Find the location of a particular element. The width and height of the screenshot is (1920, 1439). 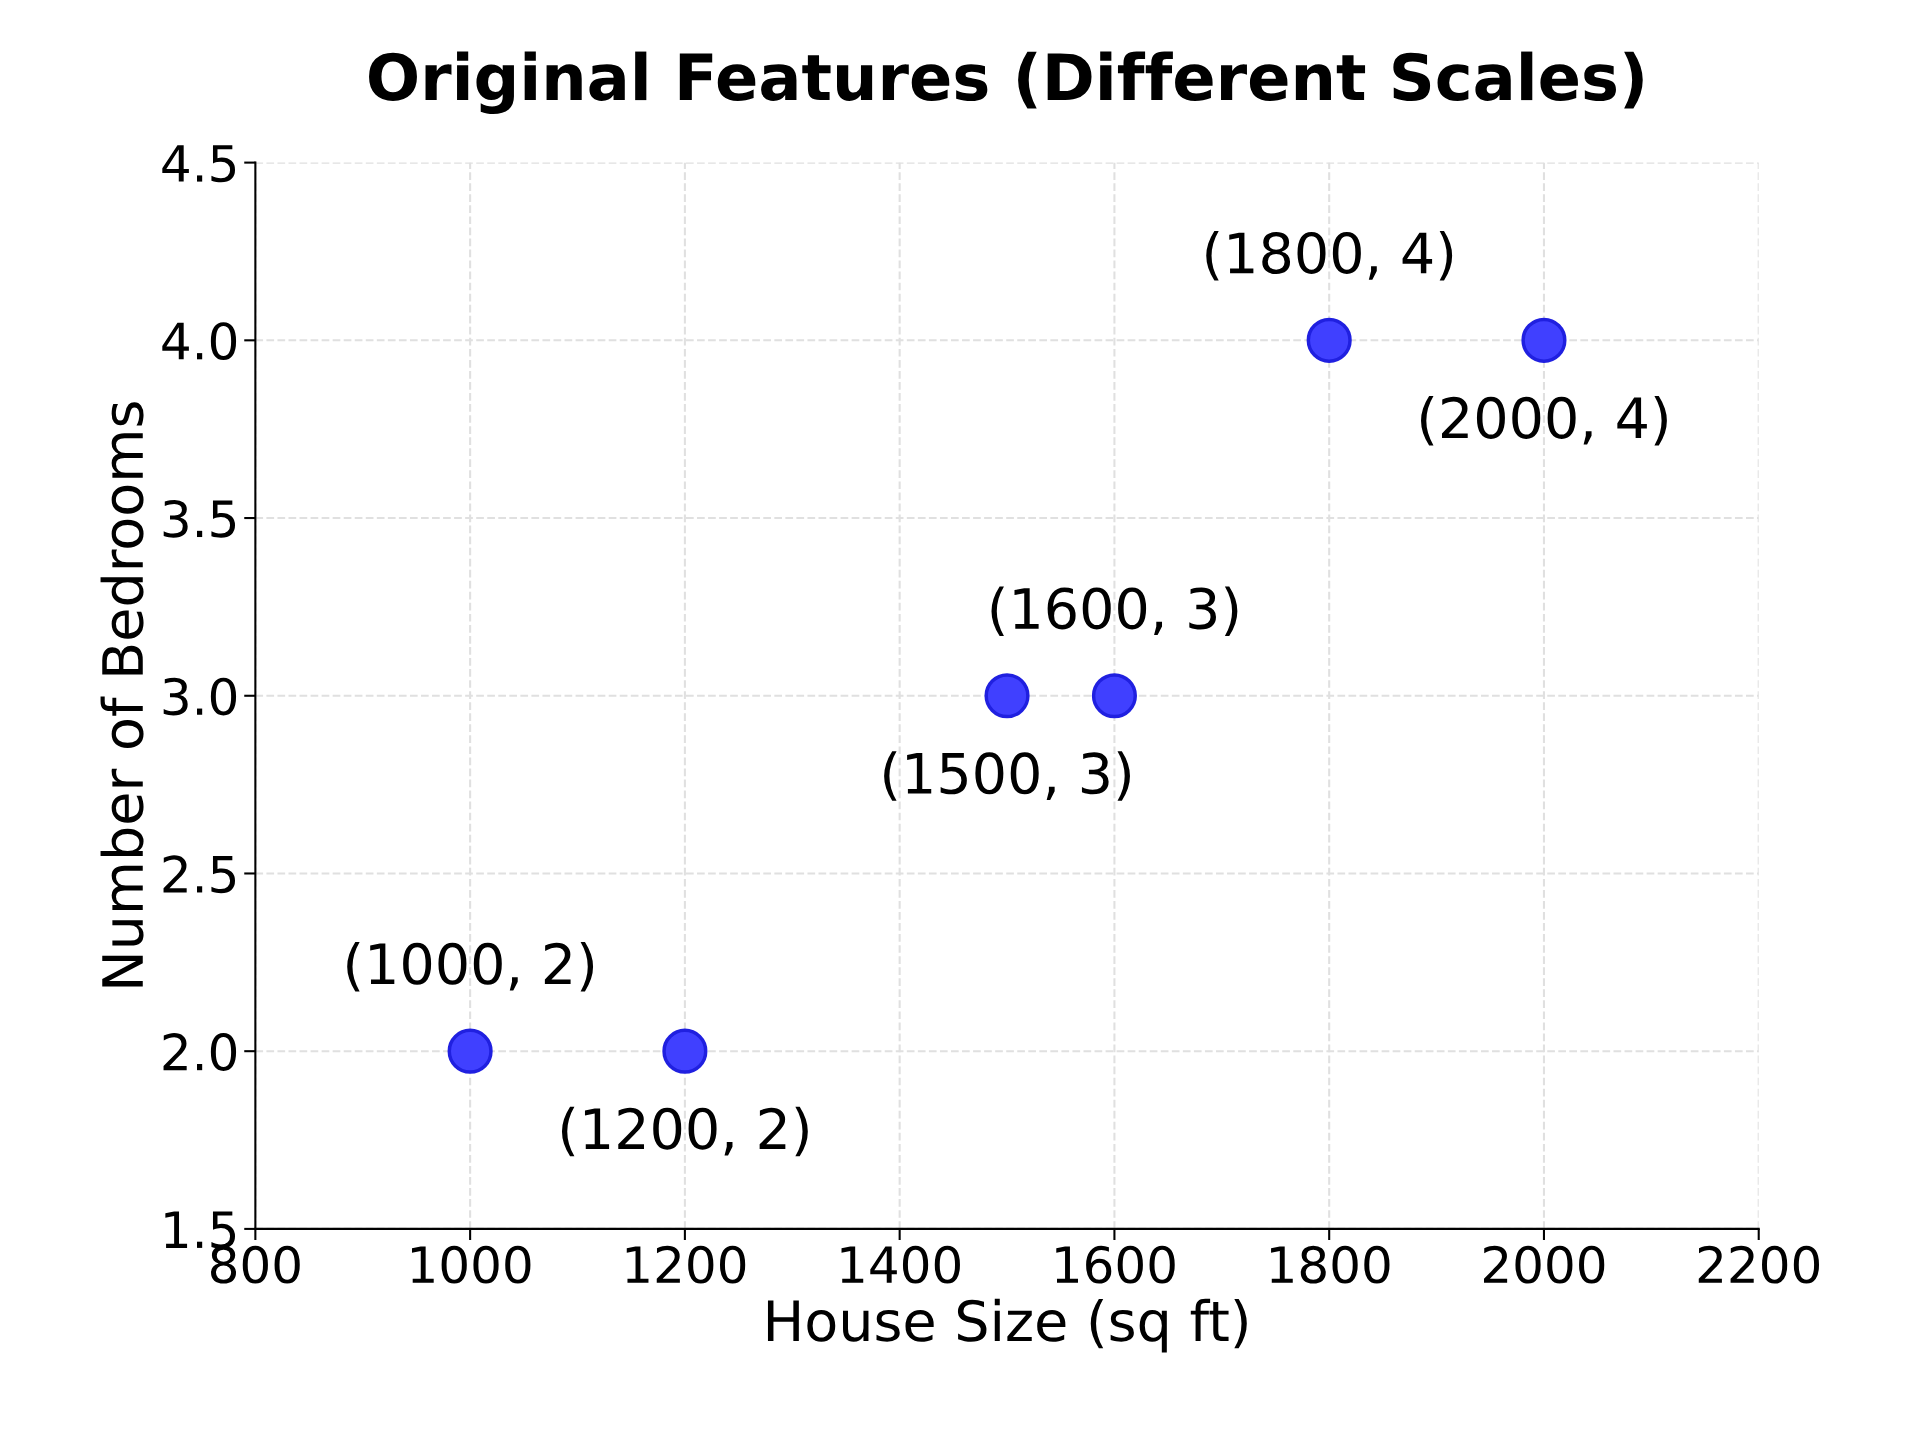

y-tick-label: 4.5 is located at coordinates (199, 164).